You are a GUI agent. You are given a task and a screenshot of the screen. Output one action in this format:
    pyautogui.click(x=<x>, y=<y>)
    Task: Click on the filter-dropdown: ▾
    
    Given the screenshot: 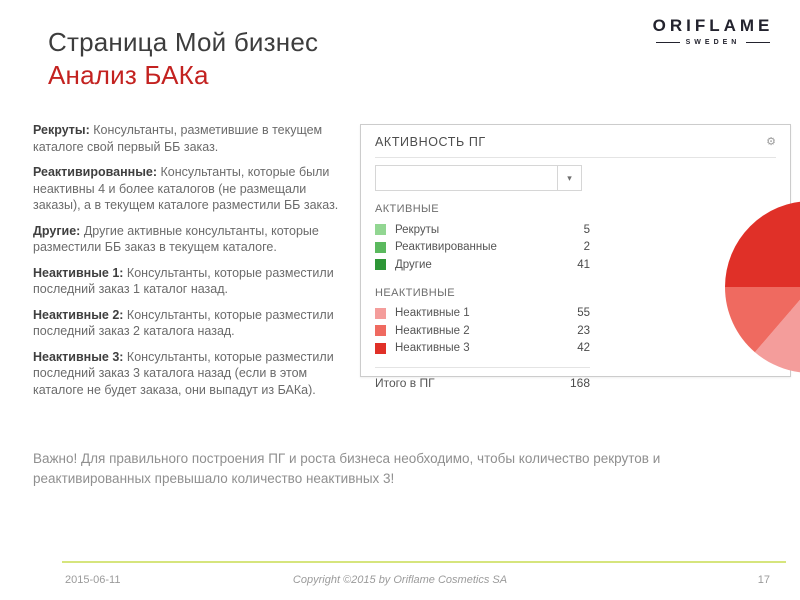 What is the action you would take?
    pyautogui.click(x=478, y=178)
    